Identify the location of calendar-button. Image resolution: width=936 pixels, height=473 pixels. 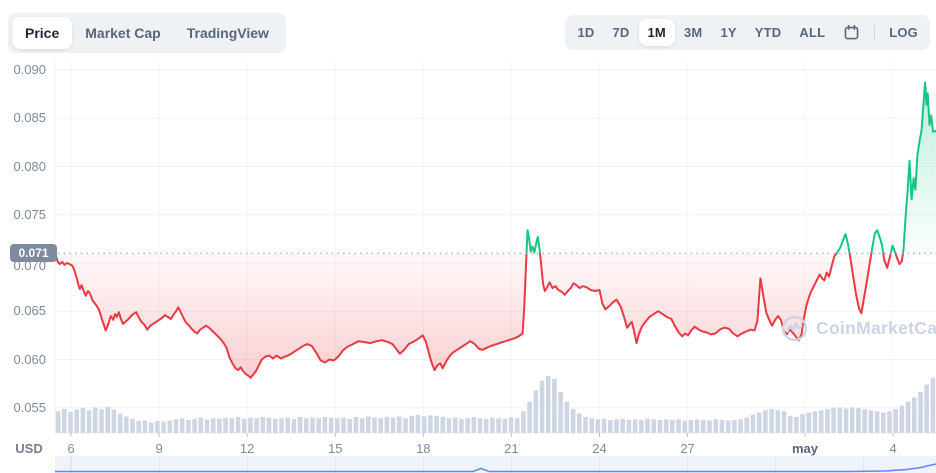
(851, 32).